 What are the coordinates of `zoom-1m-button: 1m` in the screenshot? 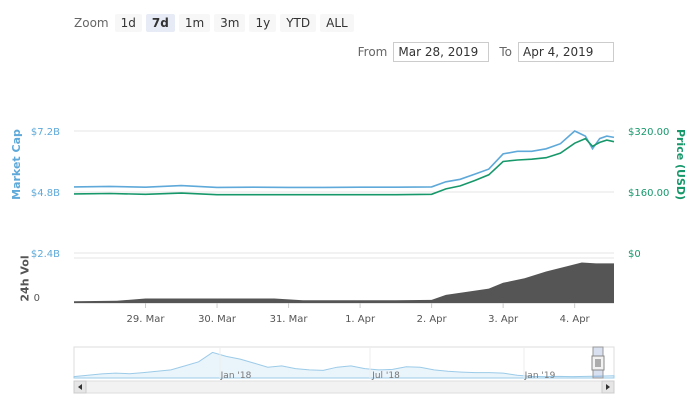 It's located at (194, 23).